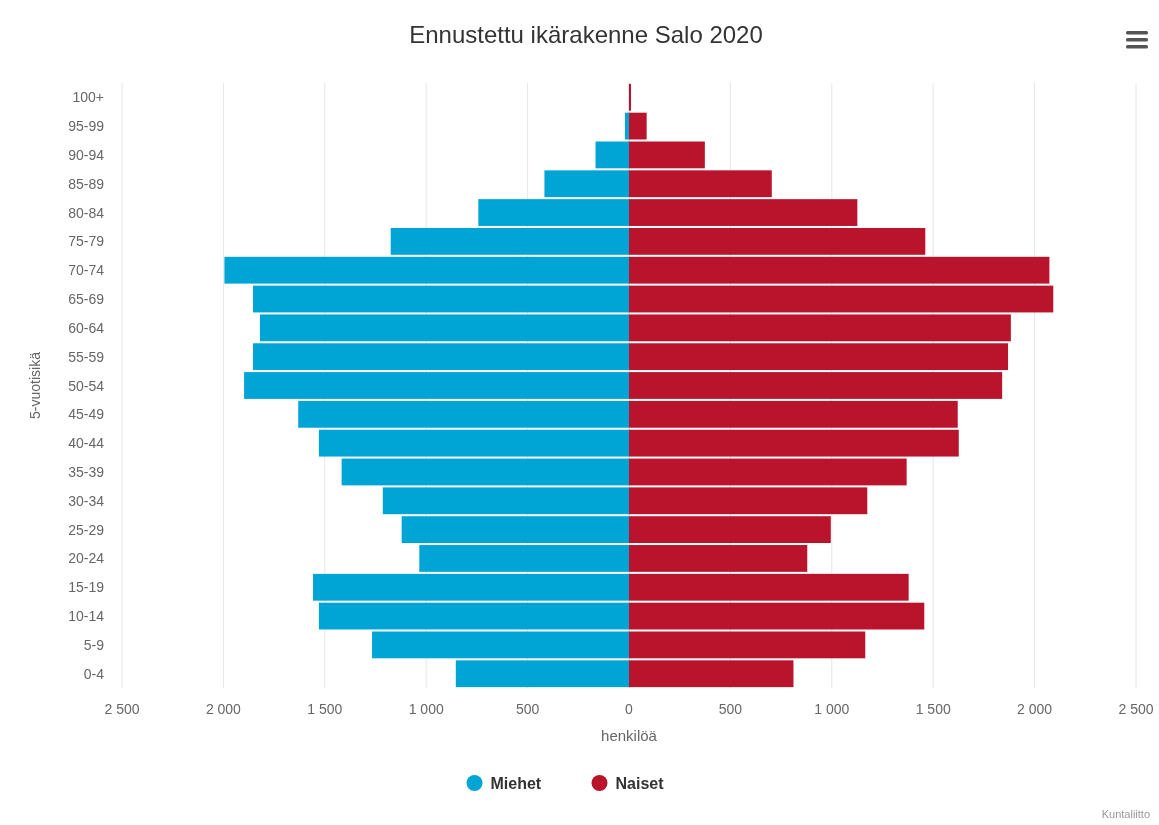  I want to click on y-tick-label: 85-89, so click(86, 183).